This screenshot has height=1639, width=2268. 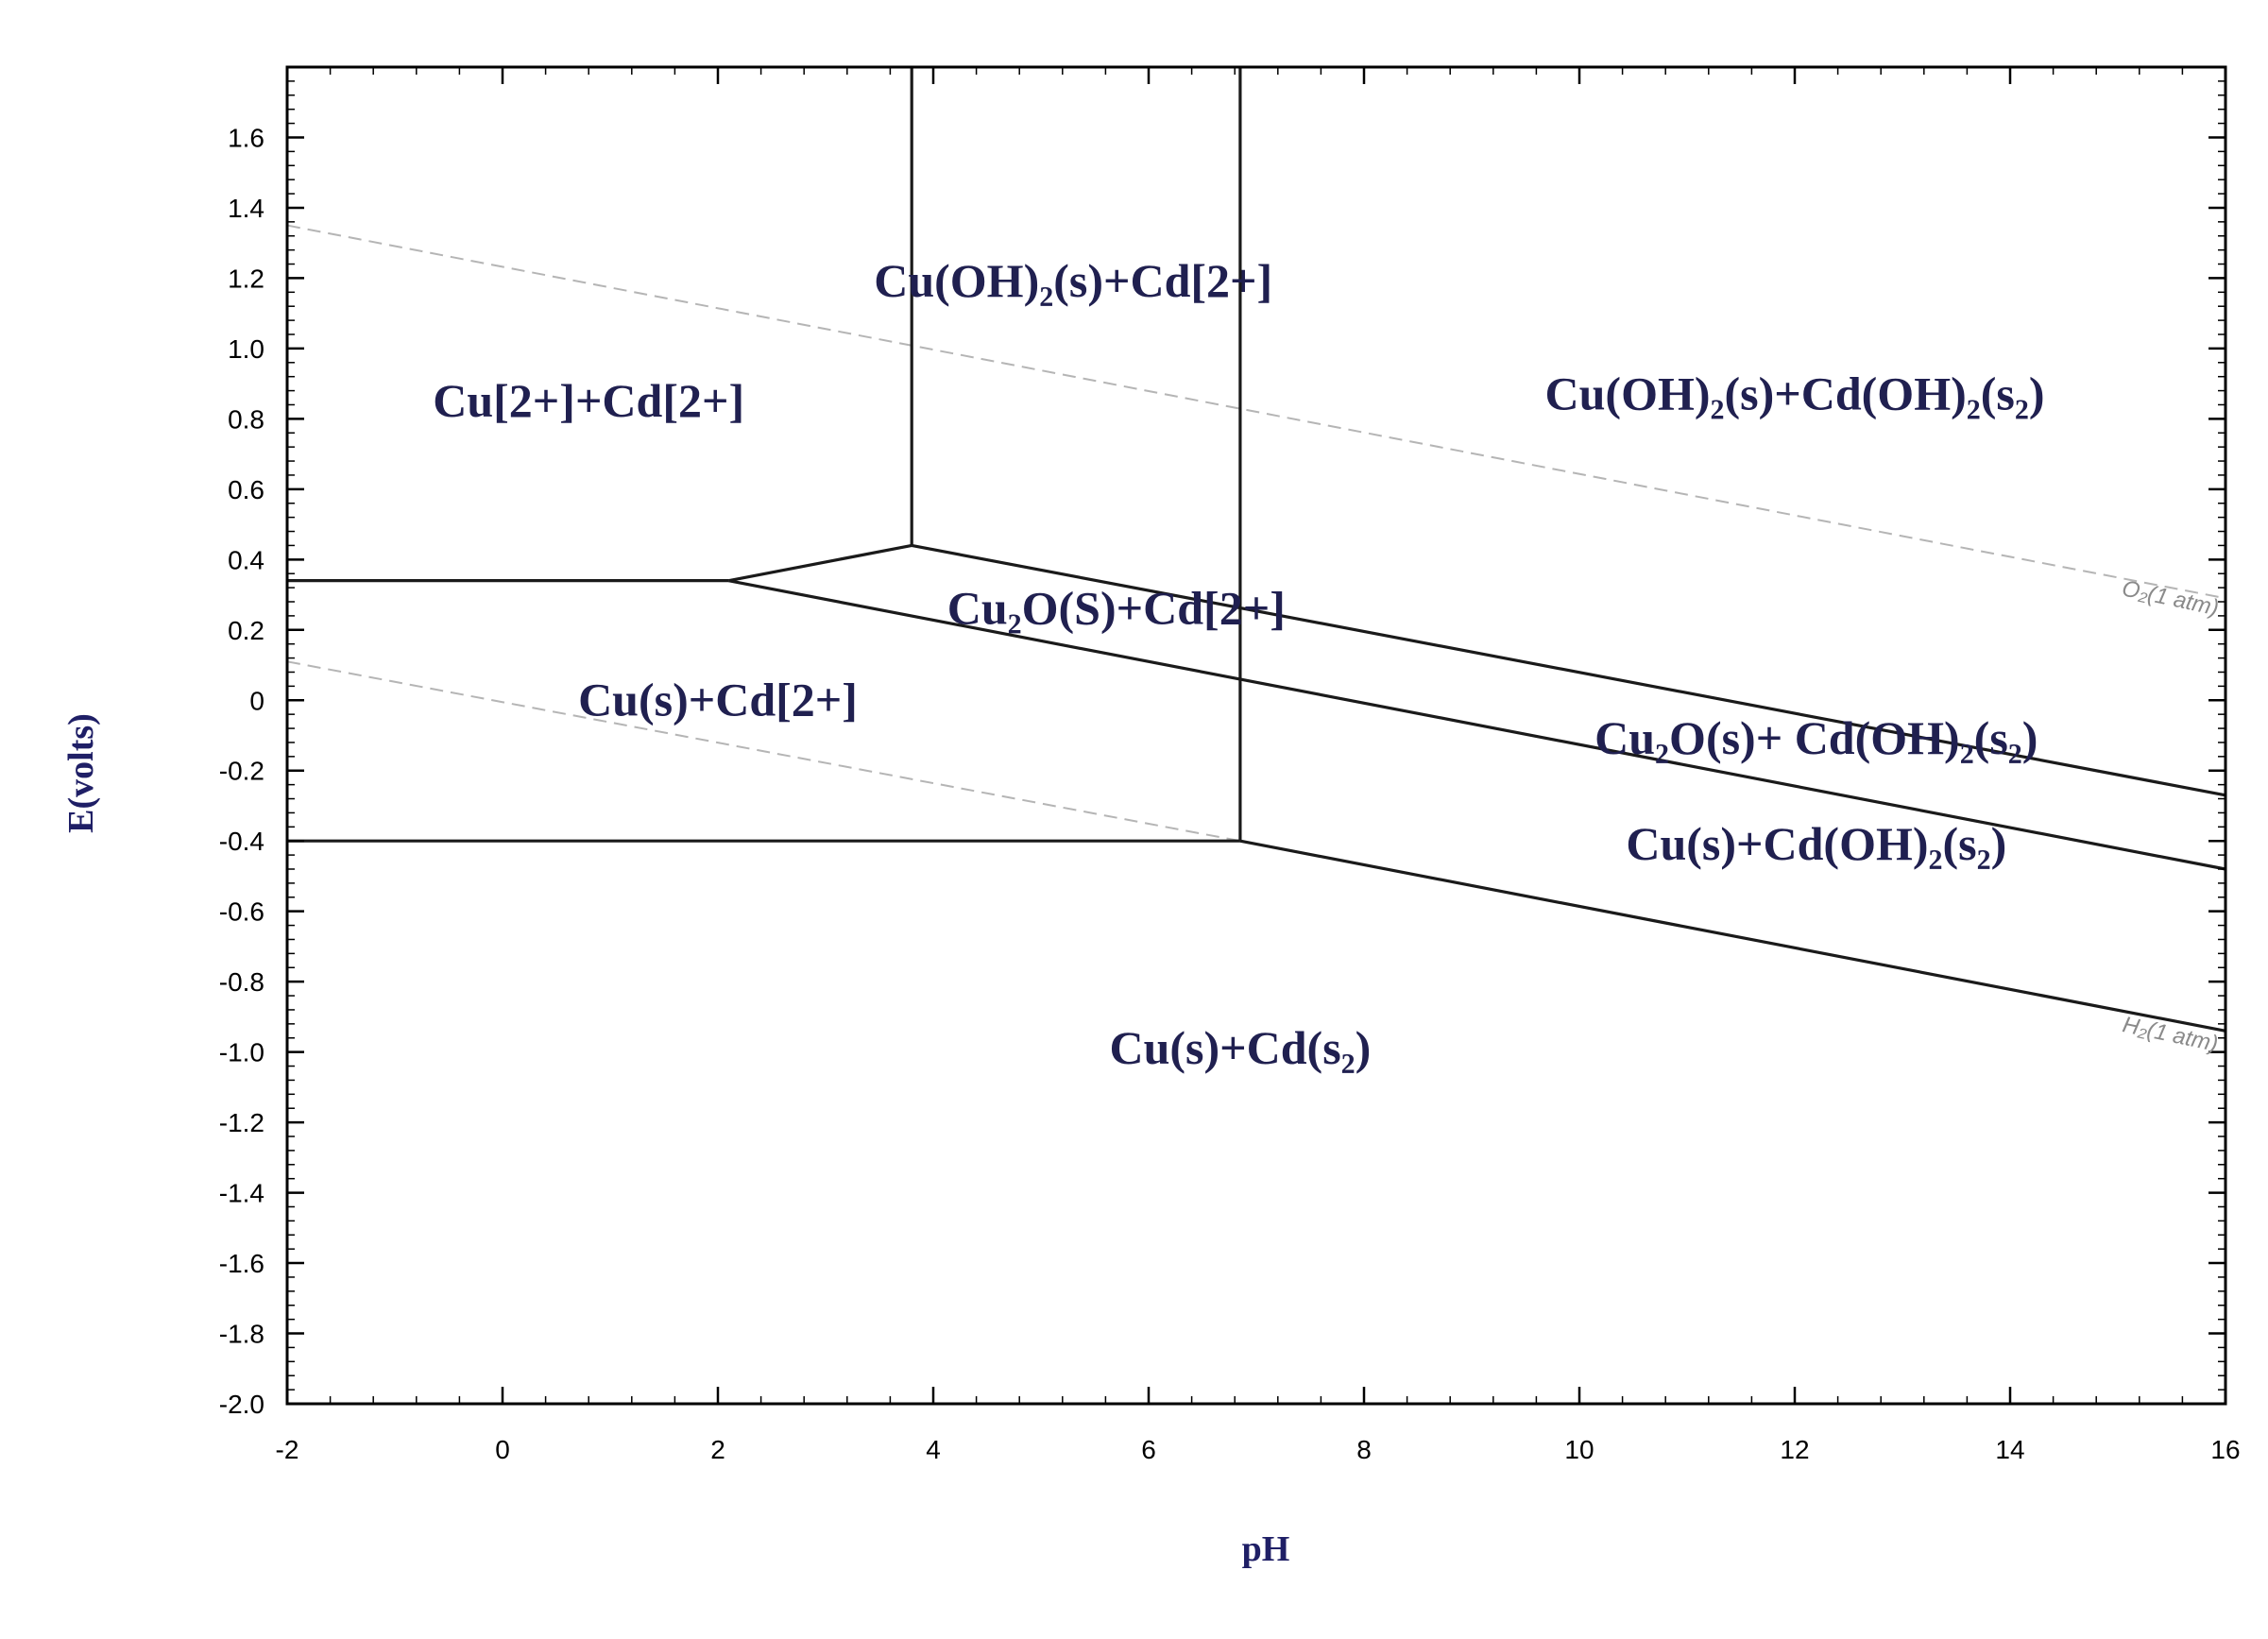 What do you see at coordinates (287, 1450) in the screenshot?
I see `x-tick-label: -2` at bounding box center [287, 1450].